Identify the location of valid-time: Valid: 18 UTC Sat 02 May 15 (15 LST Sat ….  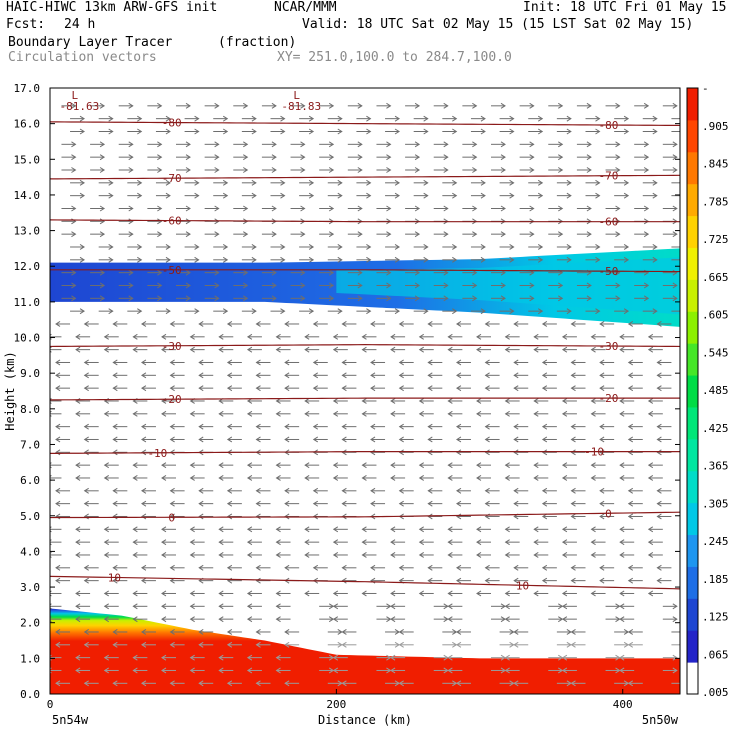
(498, 24).